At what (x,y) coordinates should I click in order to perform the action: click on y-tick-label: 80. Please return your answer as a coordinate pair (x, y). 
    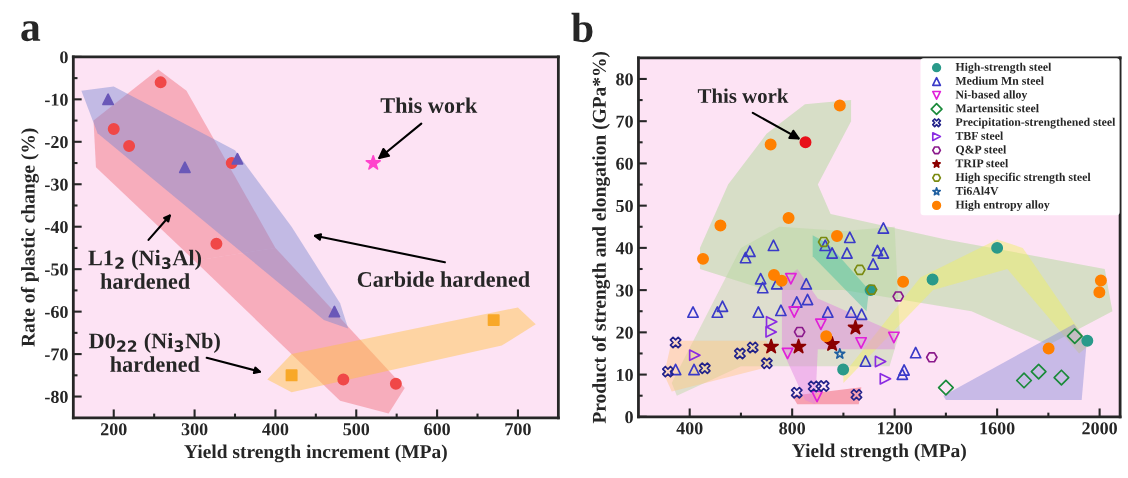
    Looking at the image, I should click on (624, 79).